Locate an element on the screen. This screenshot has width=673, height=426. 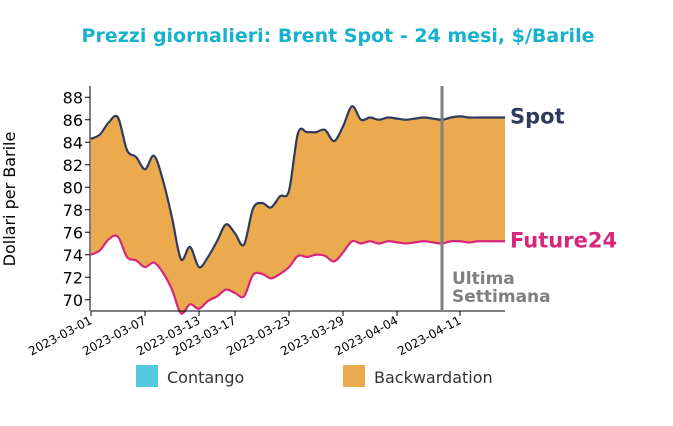
legend-label: Contango is located at coordinates (205, 377).